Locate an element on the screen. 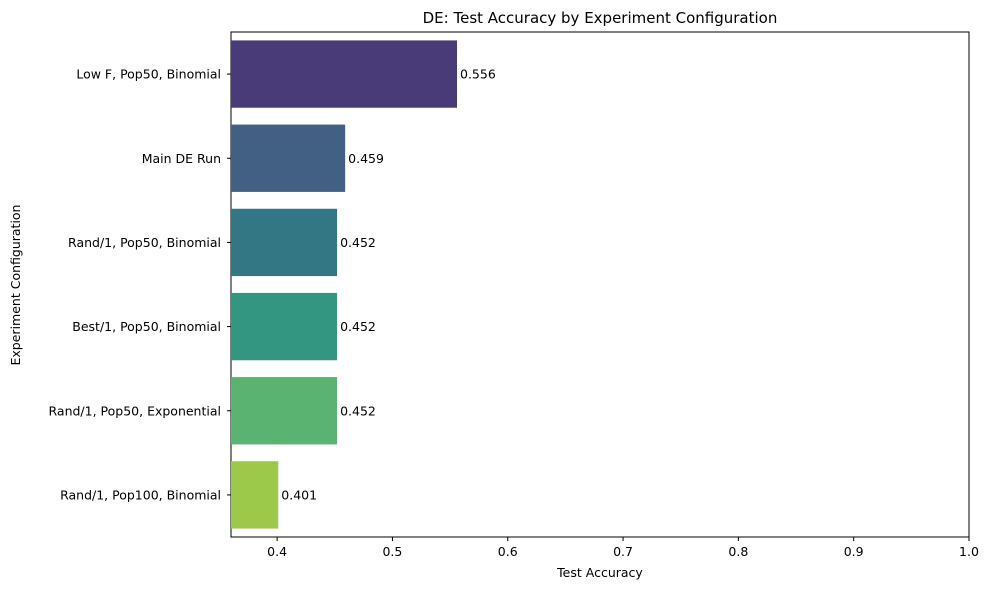  y-tick-label: Rand/1, Pop100, Binomial is located at coordinates (140, 494).